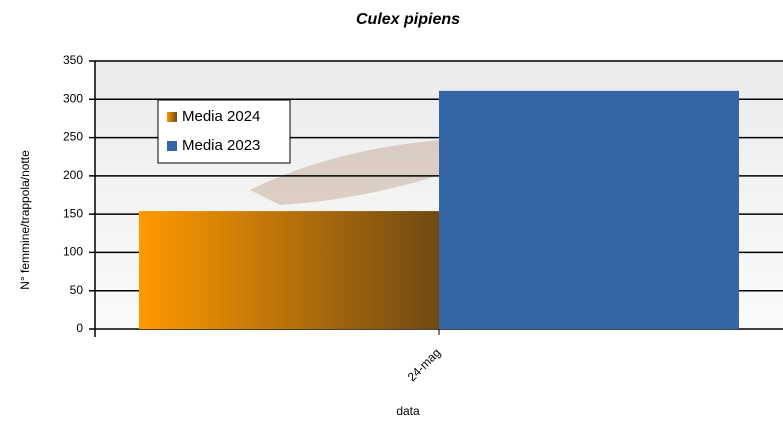 The width and height of the screenshot is (783, 425). What do you see at coordinates (79, 328) in the screenshot?
I see `y-tick-label: 0` at bounding box center [79, 328].